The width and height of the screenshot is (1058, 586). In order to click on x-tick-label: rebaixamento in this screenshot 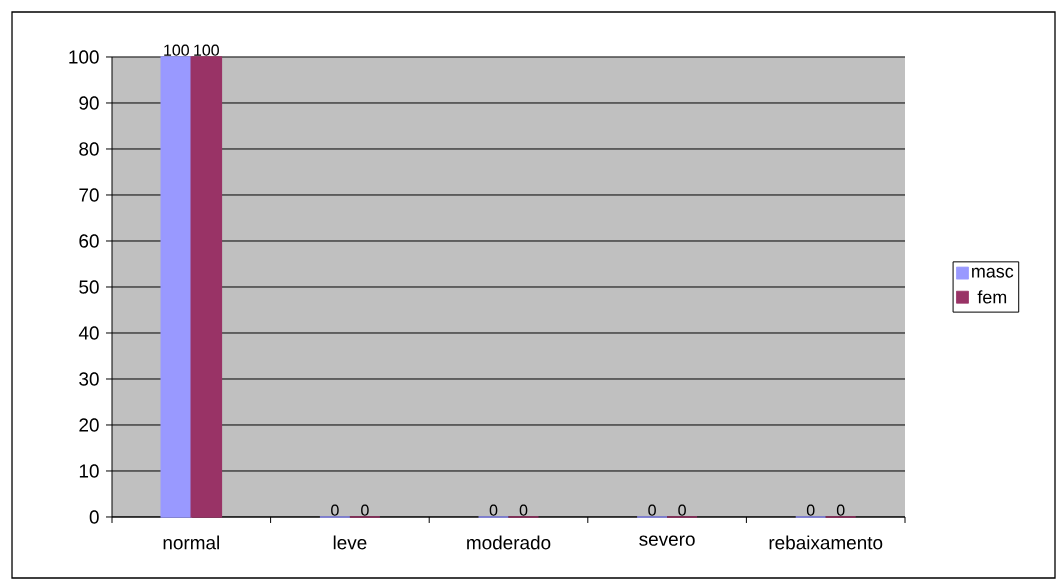, I will do `click(826, 542)`.